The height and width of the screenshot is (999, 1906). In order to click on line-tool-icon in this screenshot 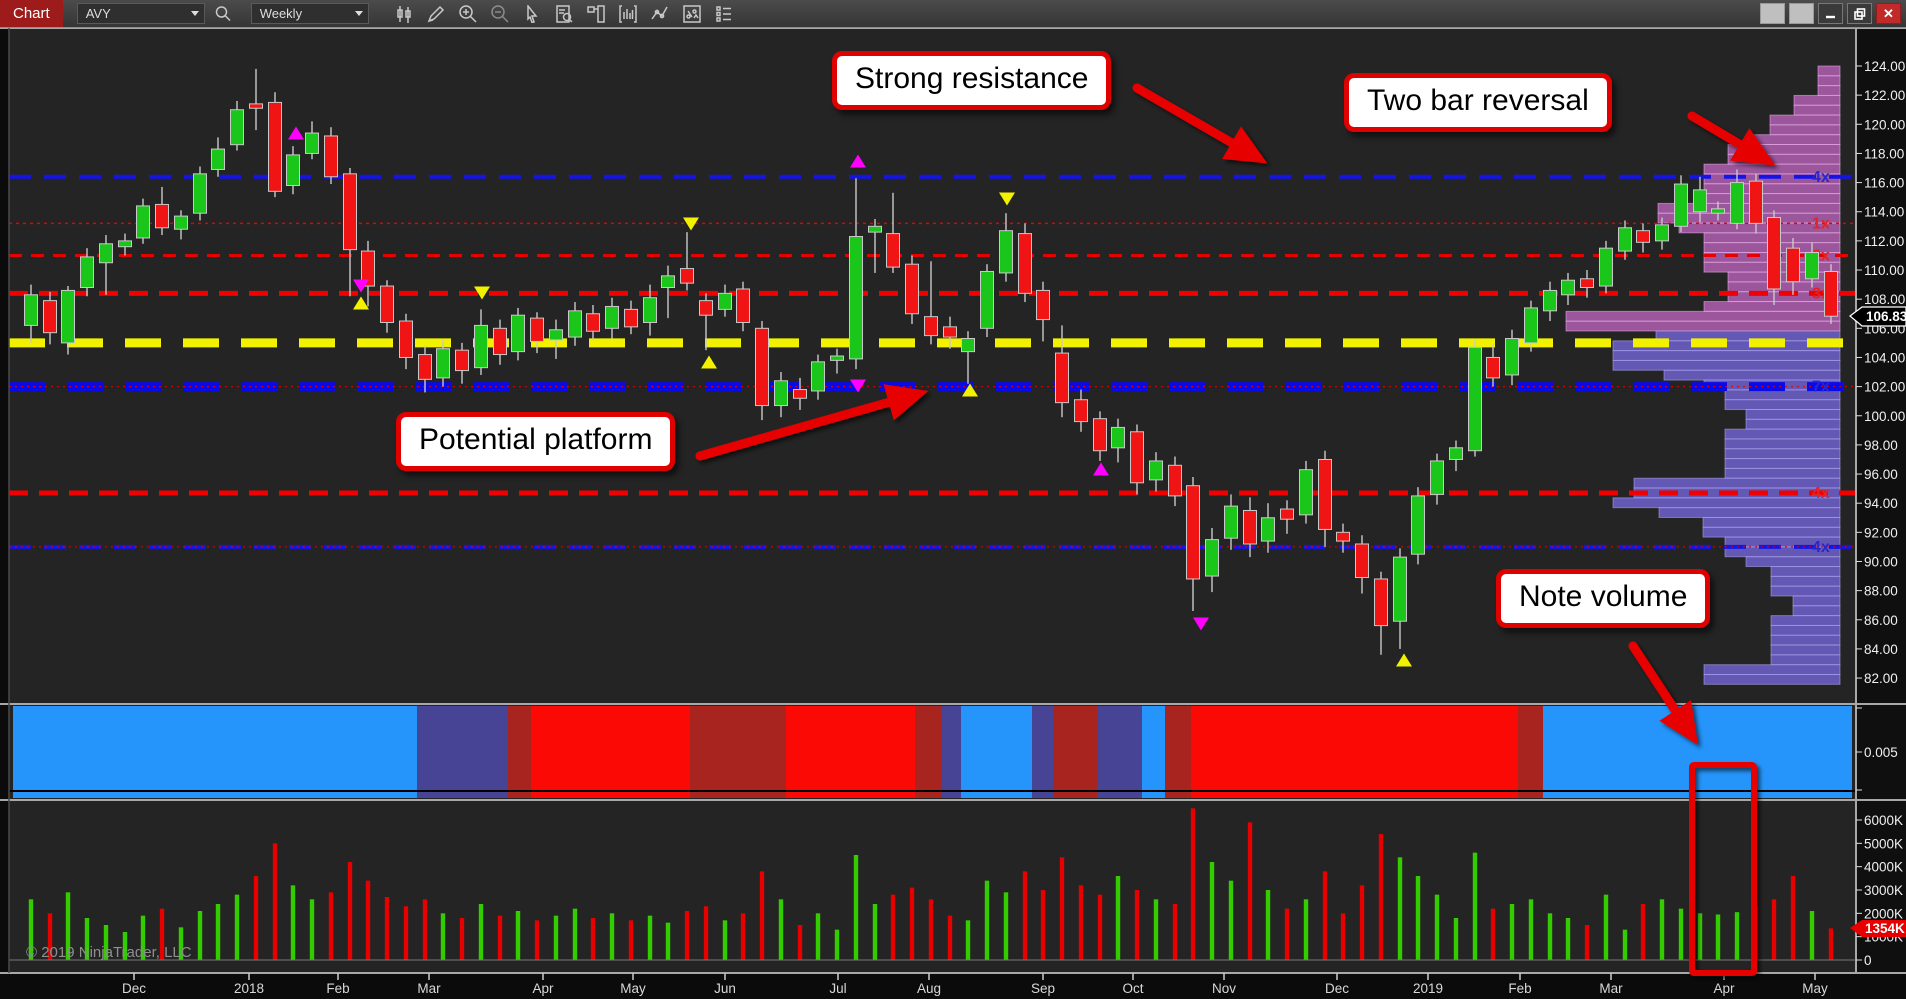, I will do `click(660, 13)`.